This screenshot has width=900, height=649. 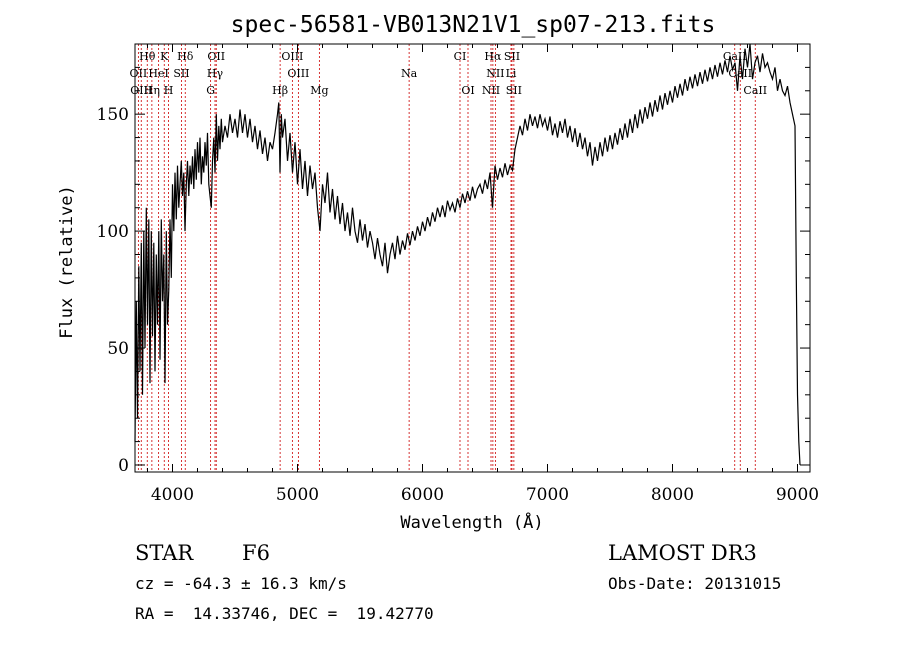 I want to click on spectral-line-label: G, so click(x=210, y=90).